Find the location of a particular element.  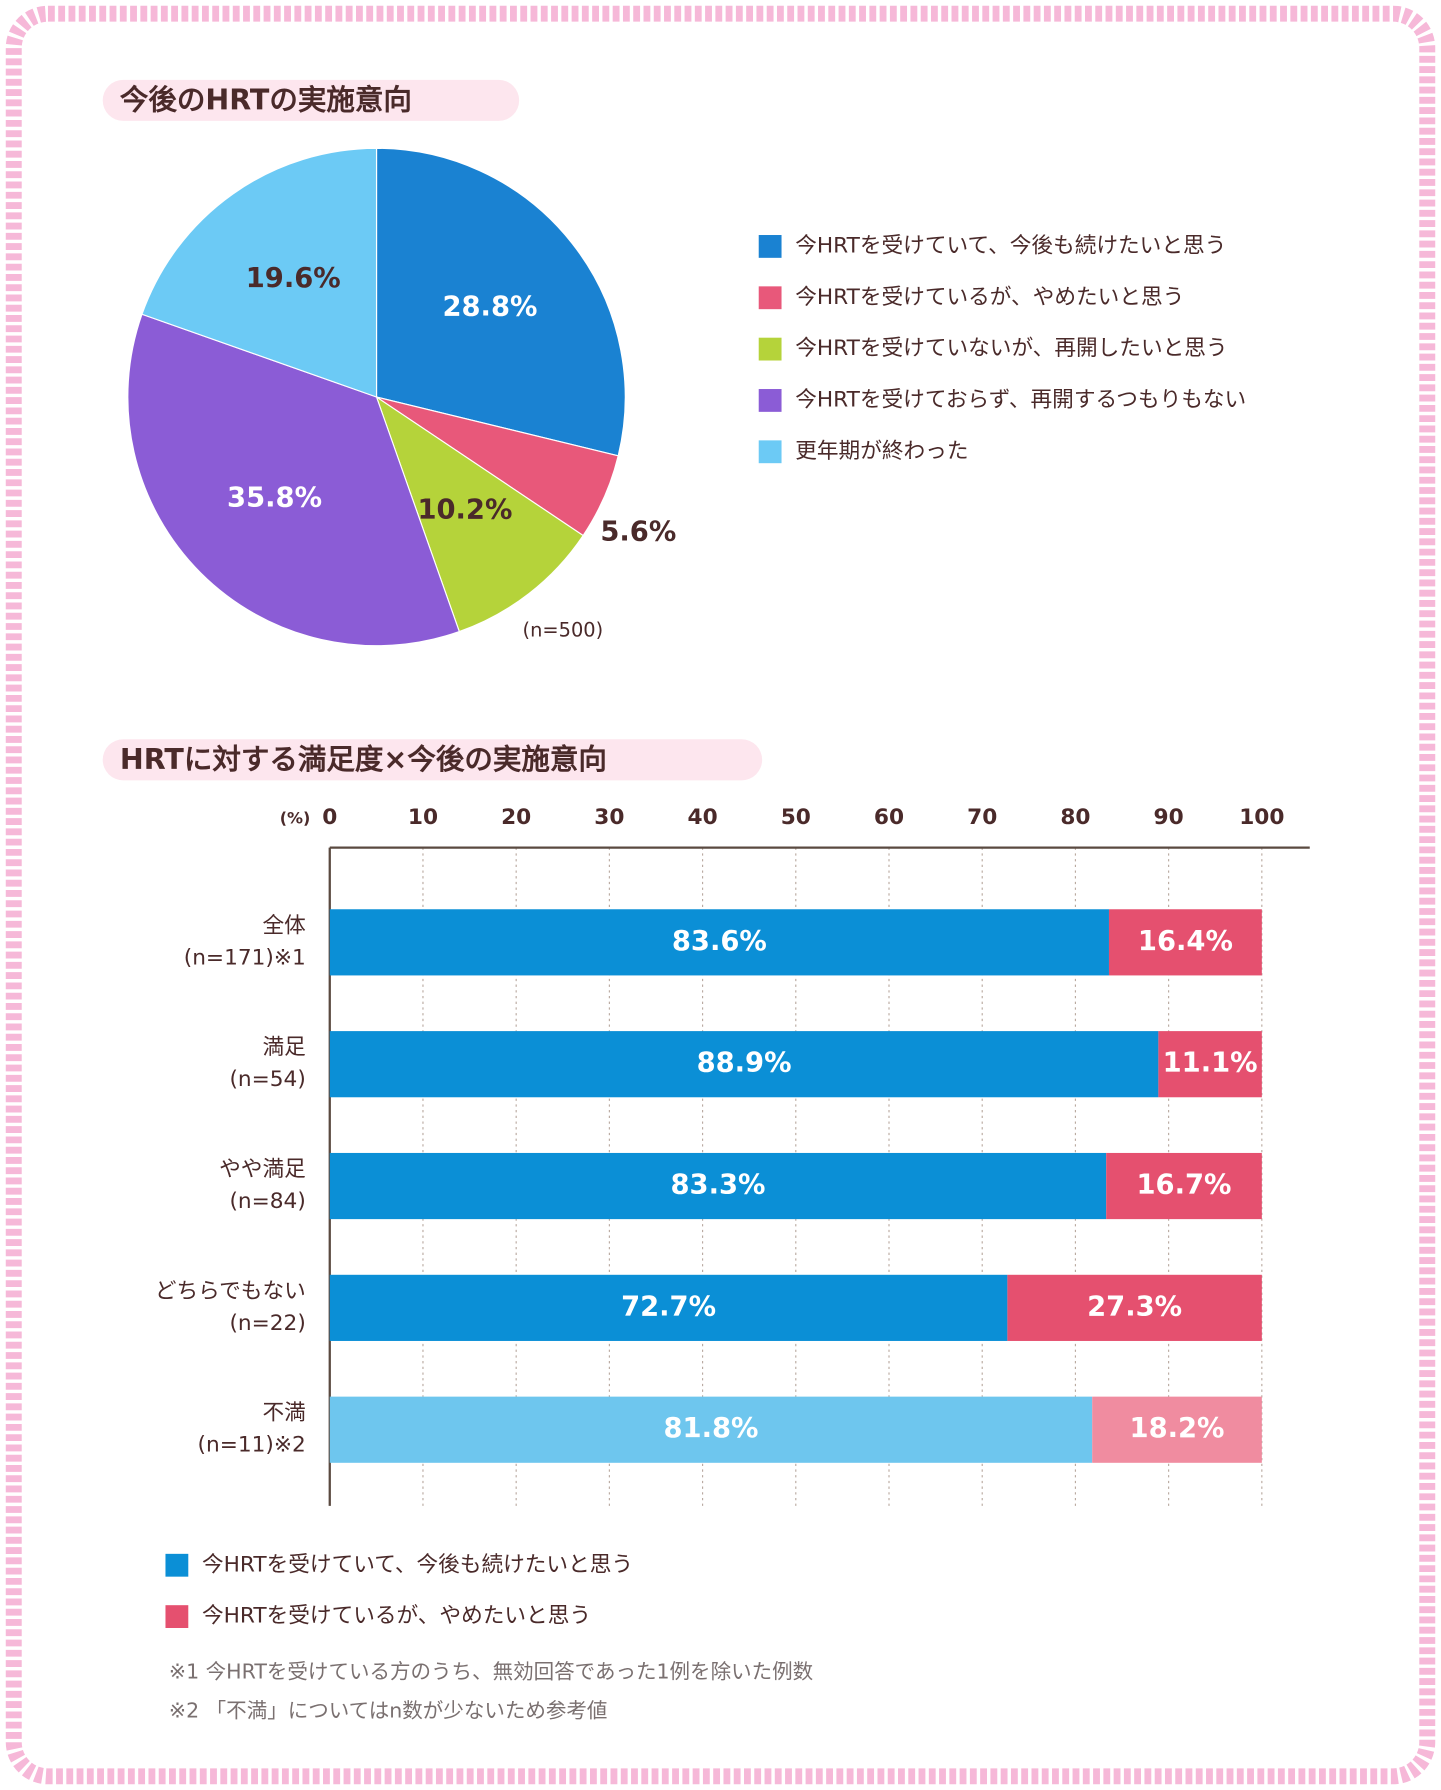

y-tick-label: やや満足 is located at coordinates (262, 1169).